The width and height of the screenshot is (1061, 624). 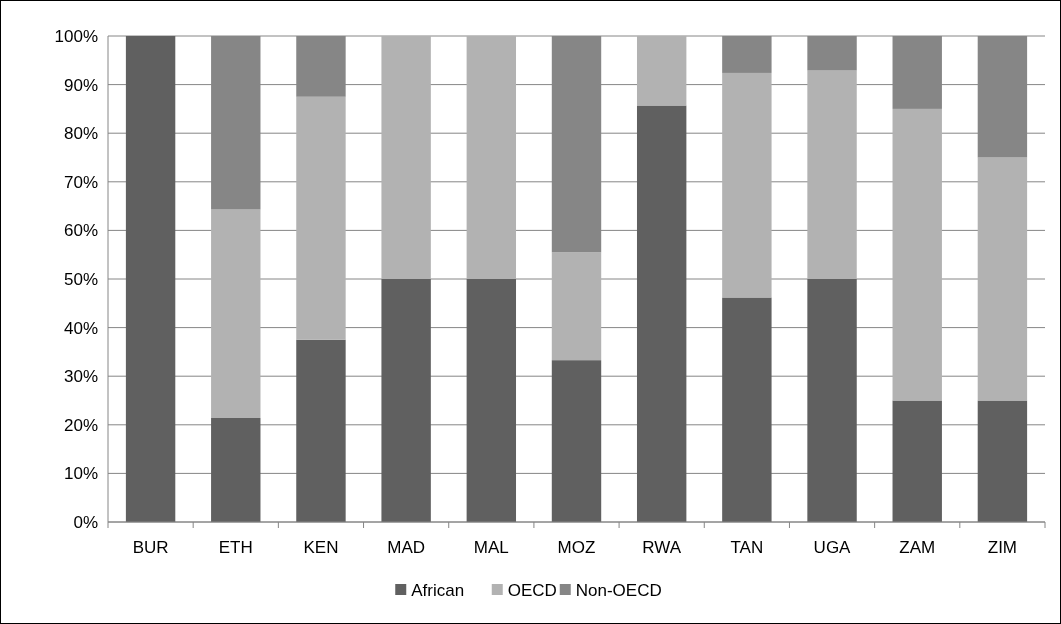 I want to click on x-tick-label: ZAM, so click(x=917, y=547).